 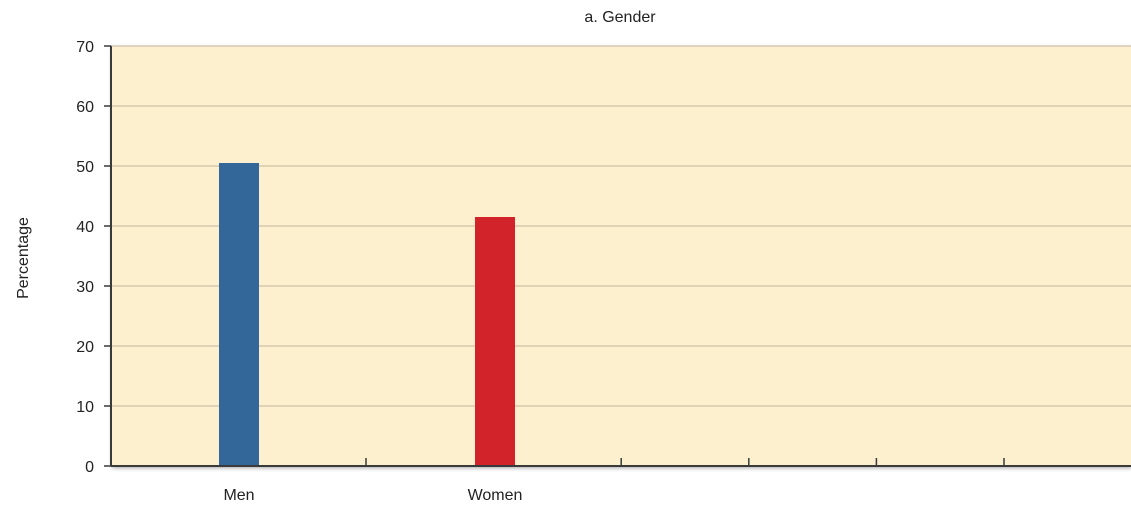 What do you see at coordinates (85, 407) in the screenshot?
I see `y-tick-label: 10` at bounding box center [85, 407].